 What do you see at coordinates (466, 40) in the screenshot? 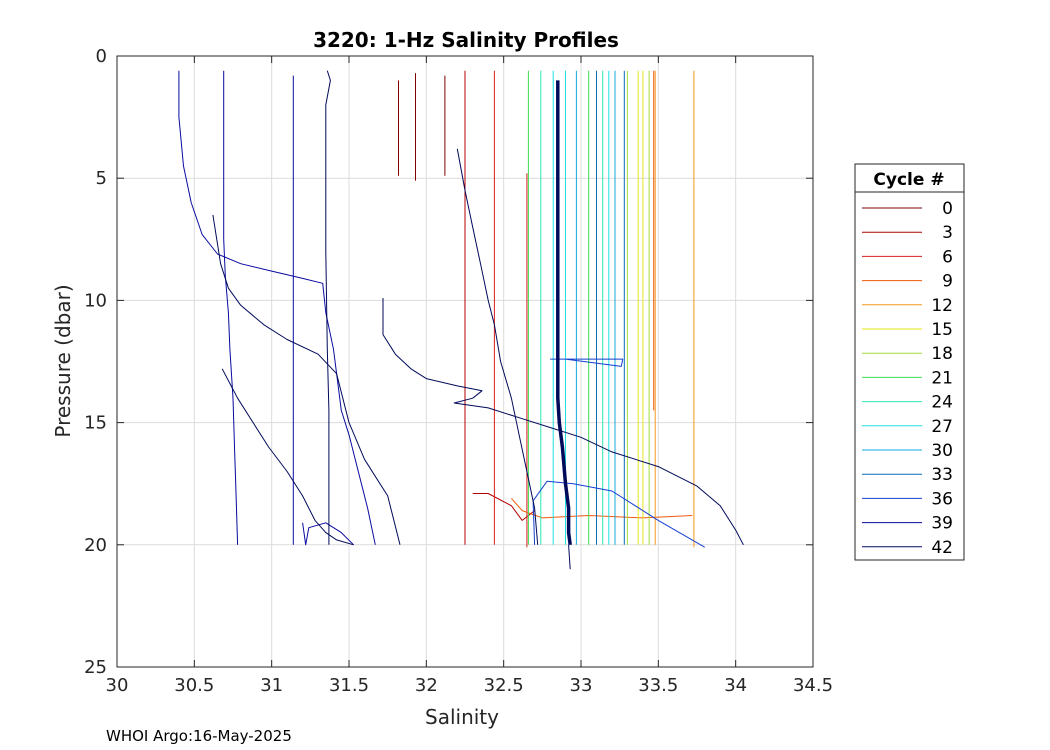
I see `chart-title: 3220: 1-Hz Salinity Profiles` at bounding box center [466, 40].